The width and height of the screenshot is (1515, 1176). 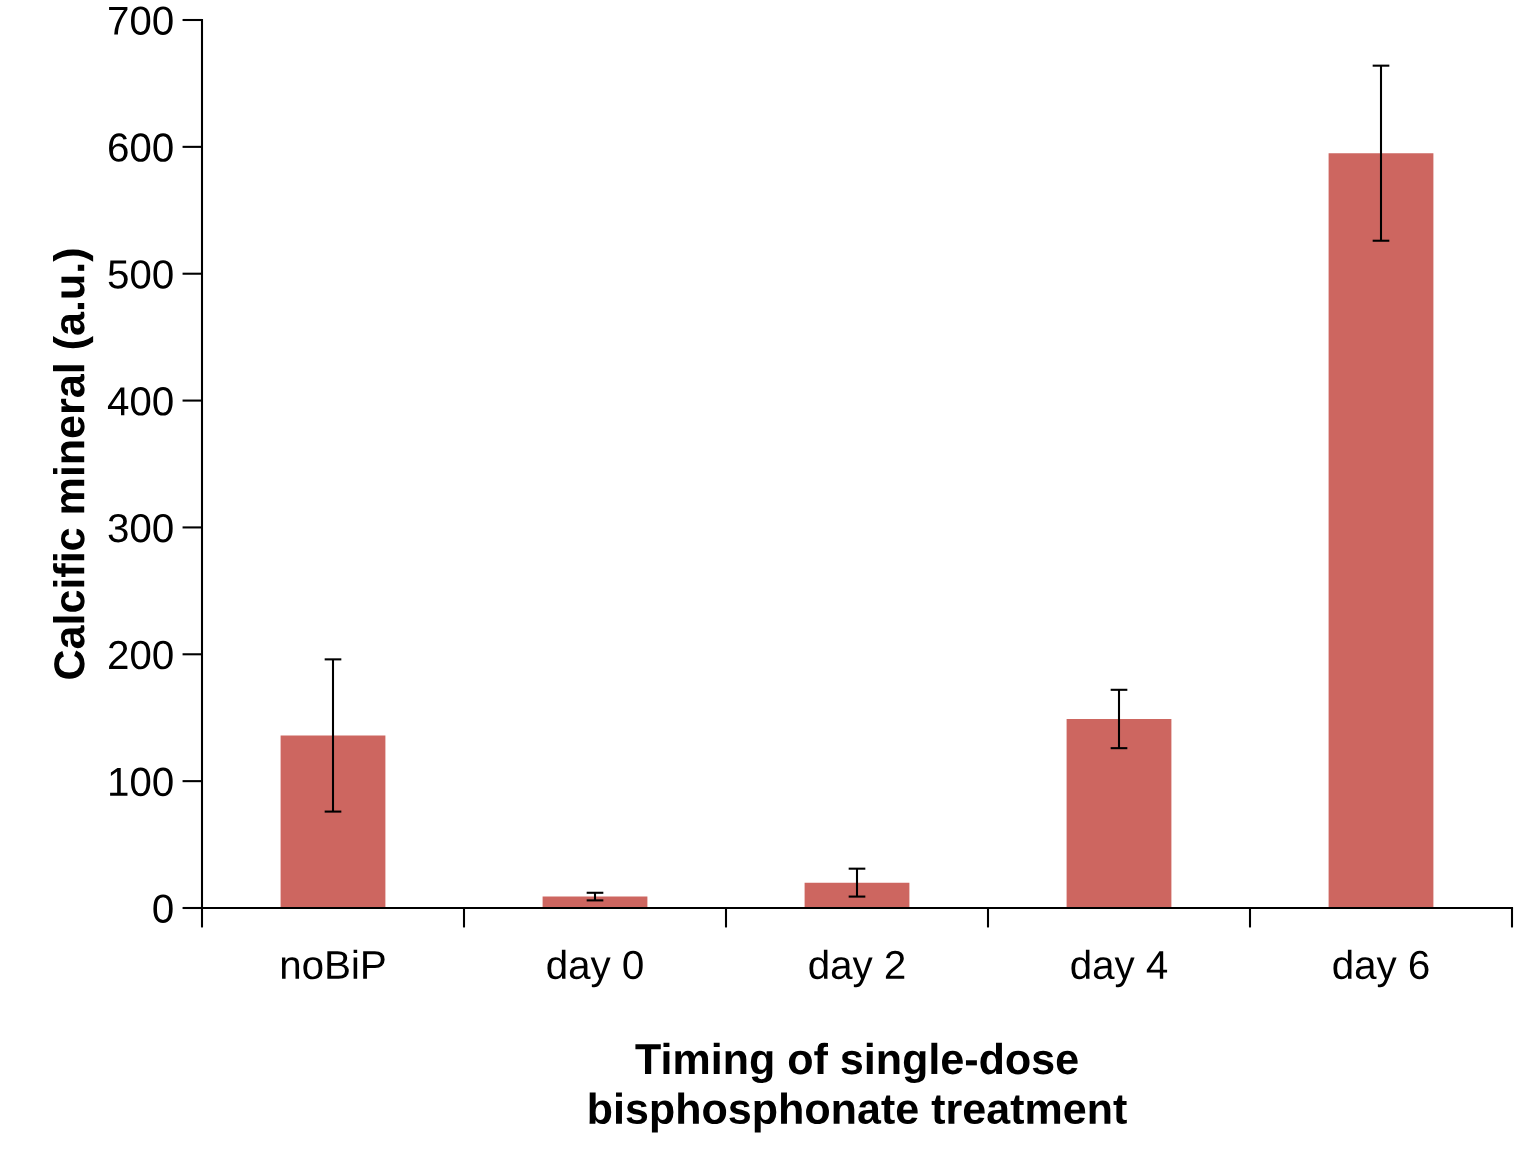 I want to click on y-tick-label: 600, so click(x=141, y=147).